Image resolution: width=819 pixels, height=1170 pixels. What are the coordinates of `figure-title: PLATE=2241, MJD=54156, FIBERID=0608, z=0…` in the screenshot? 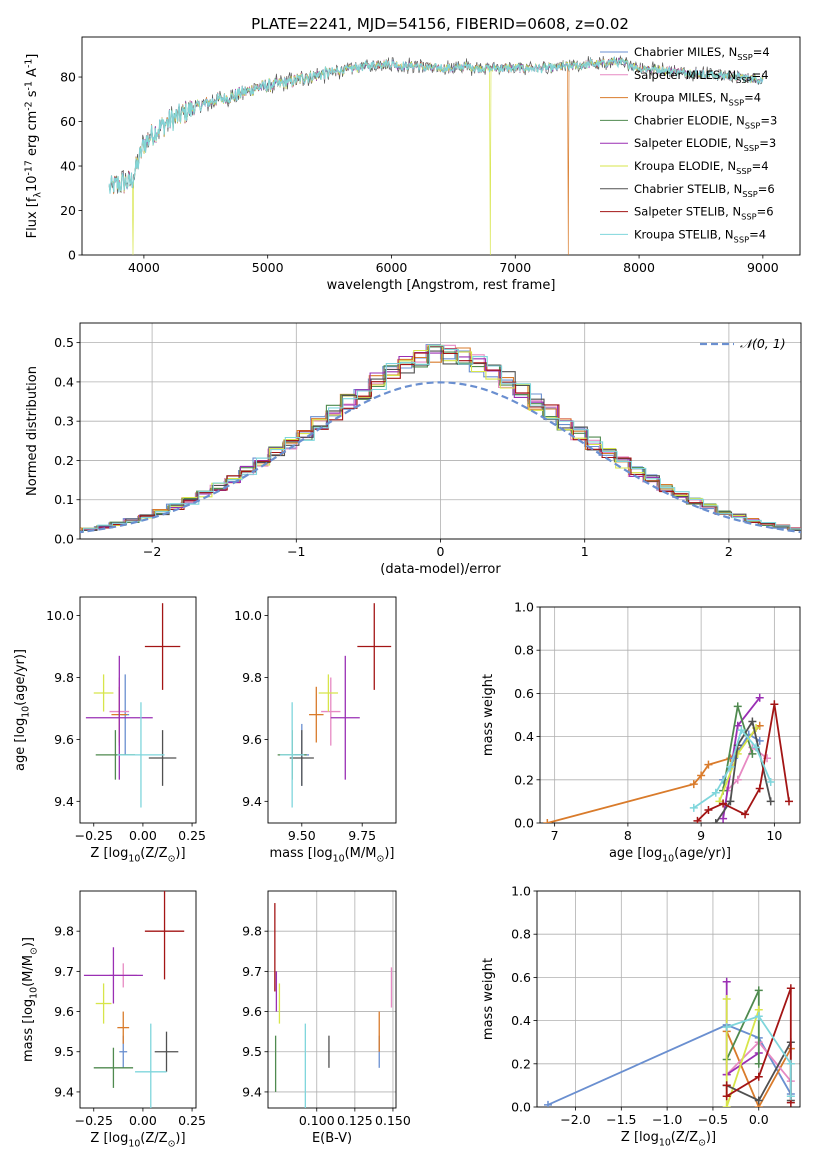 It's located at (440, 24).